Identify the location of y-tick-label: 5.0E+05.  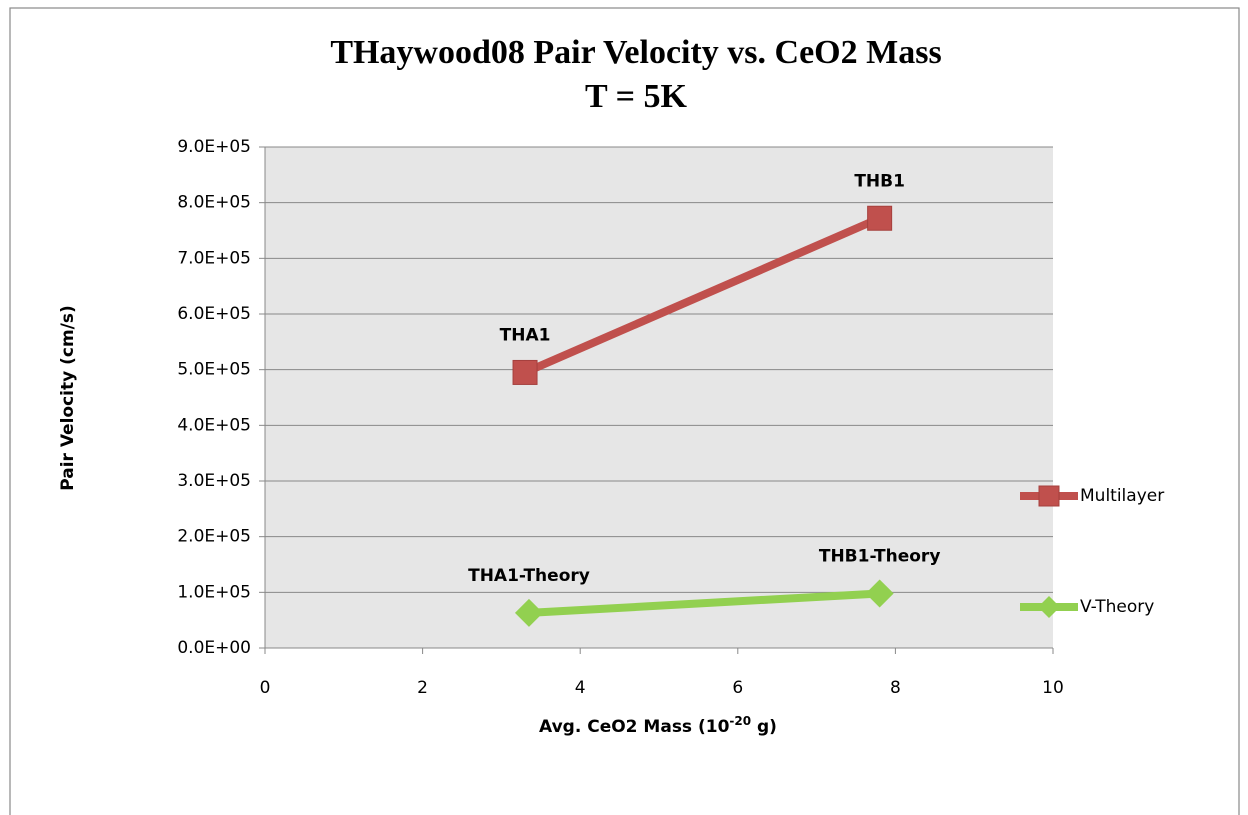
(214, 370).